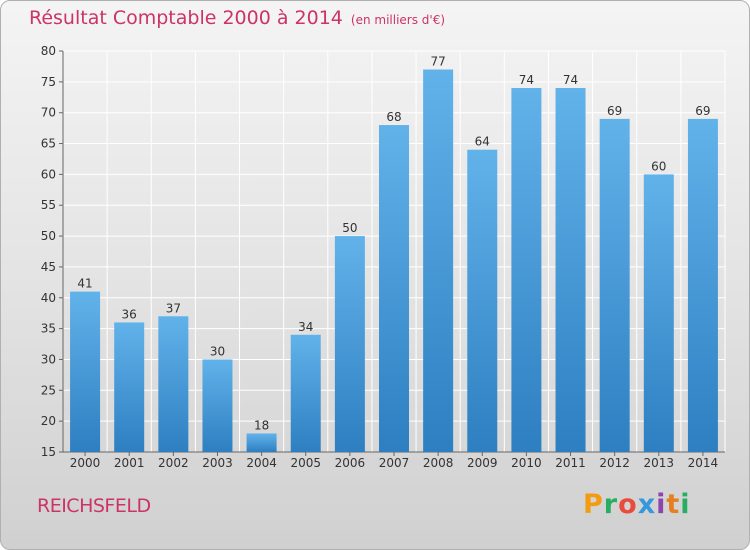 The width and height of the screenshot is (750, 550). What do you see at coordinates (129, 463) in the screenshot?
I see `x-tick-label-2001: 2001` at bounding box center [129, 463].